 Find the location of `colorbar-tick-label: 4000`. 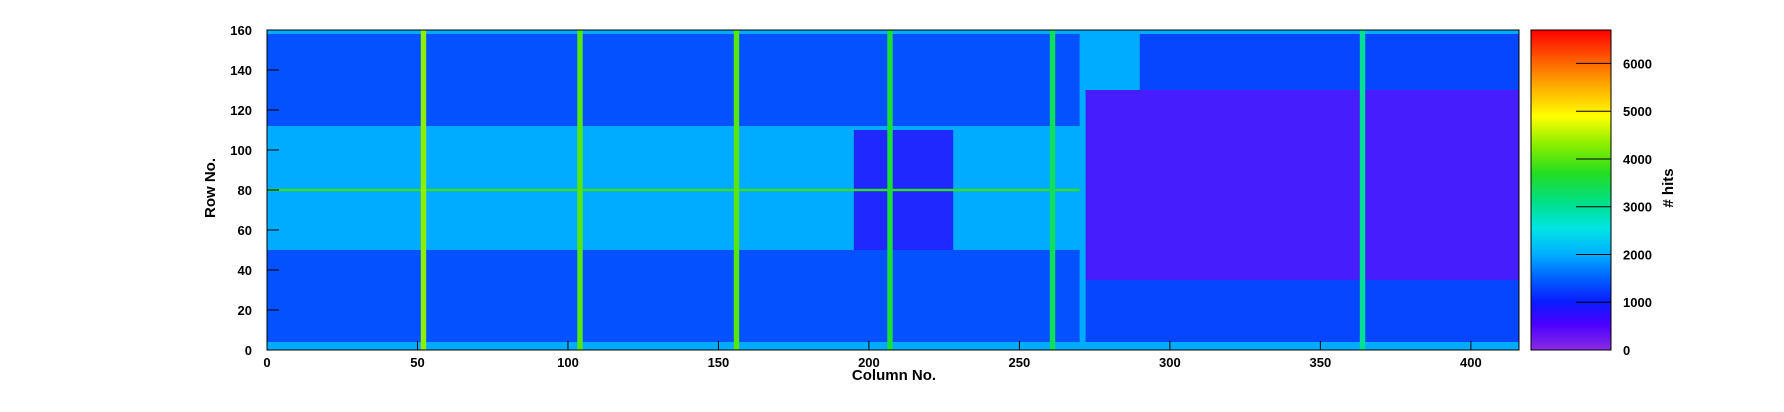

colorbar-tick-label: 4000 is located at coordinates (1637, 159).